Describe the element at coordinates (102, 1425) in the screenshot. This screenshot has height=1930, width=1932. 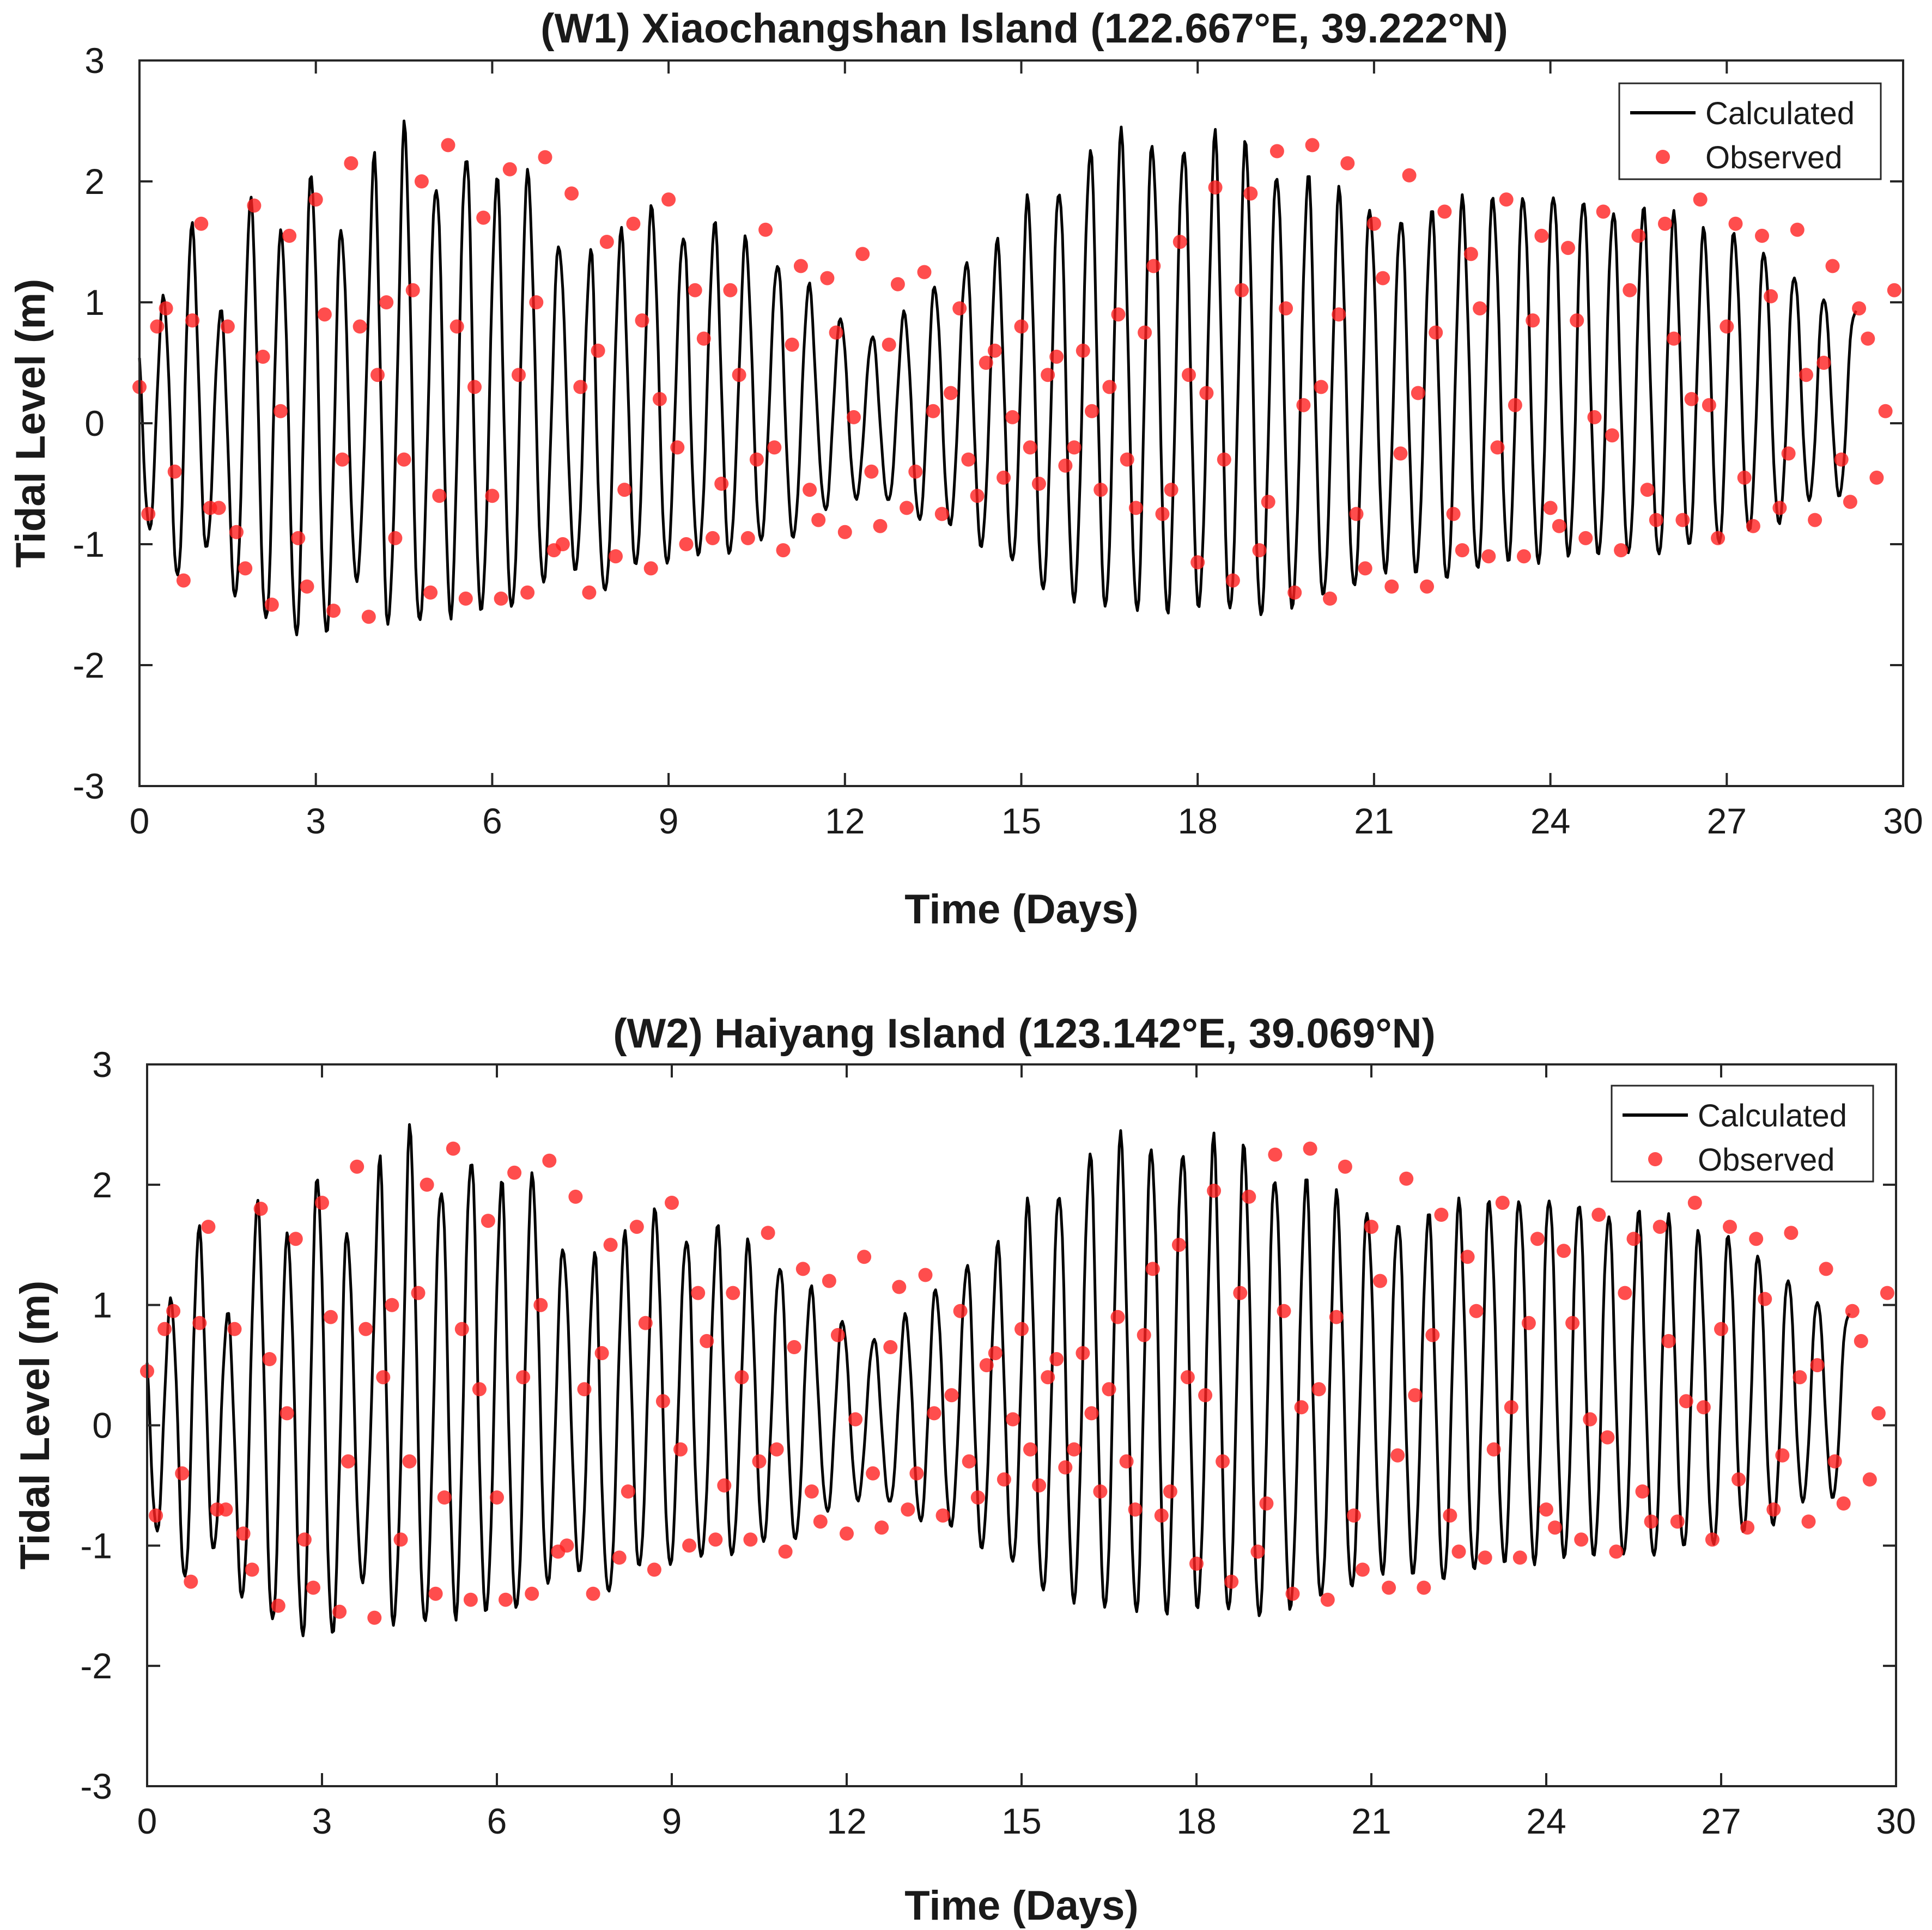
I see `y-tick-label: 0` at that location.